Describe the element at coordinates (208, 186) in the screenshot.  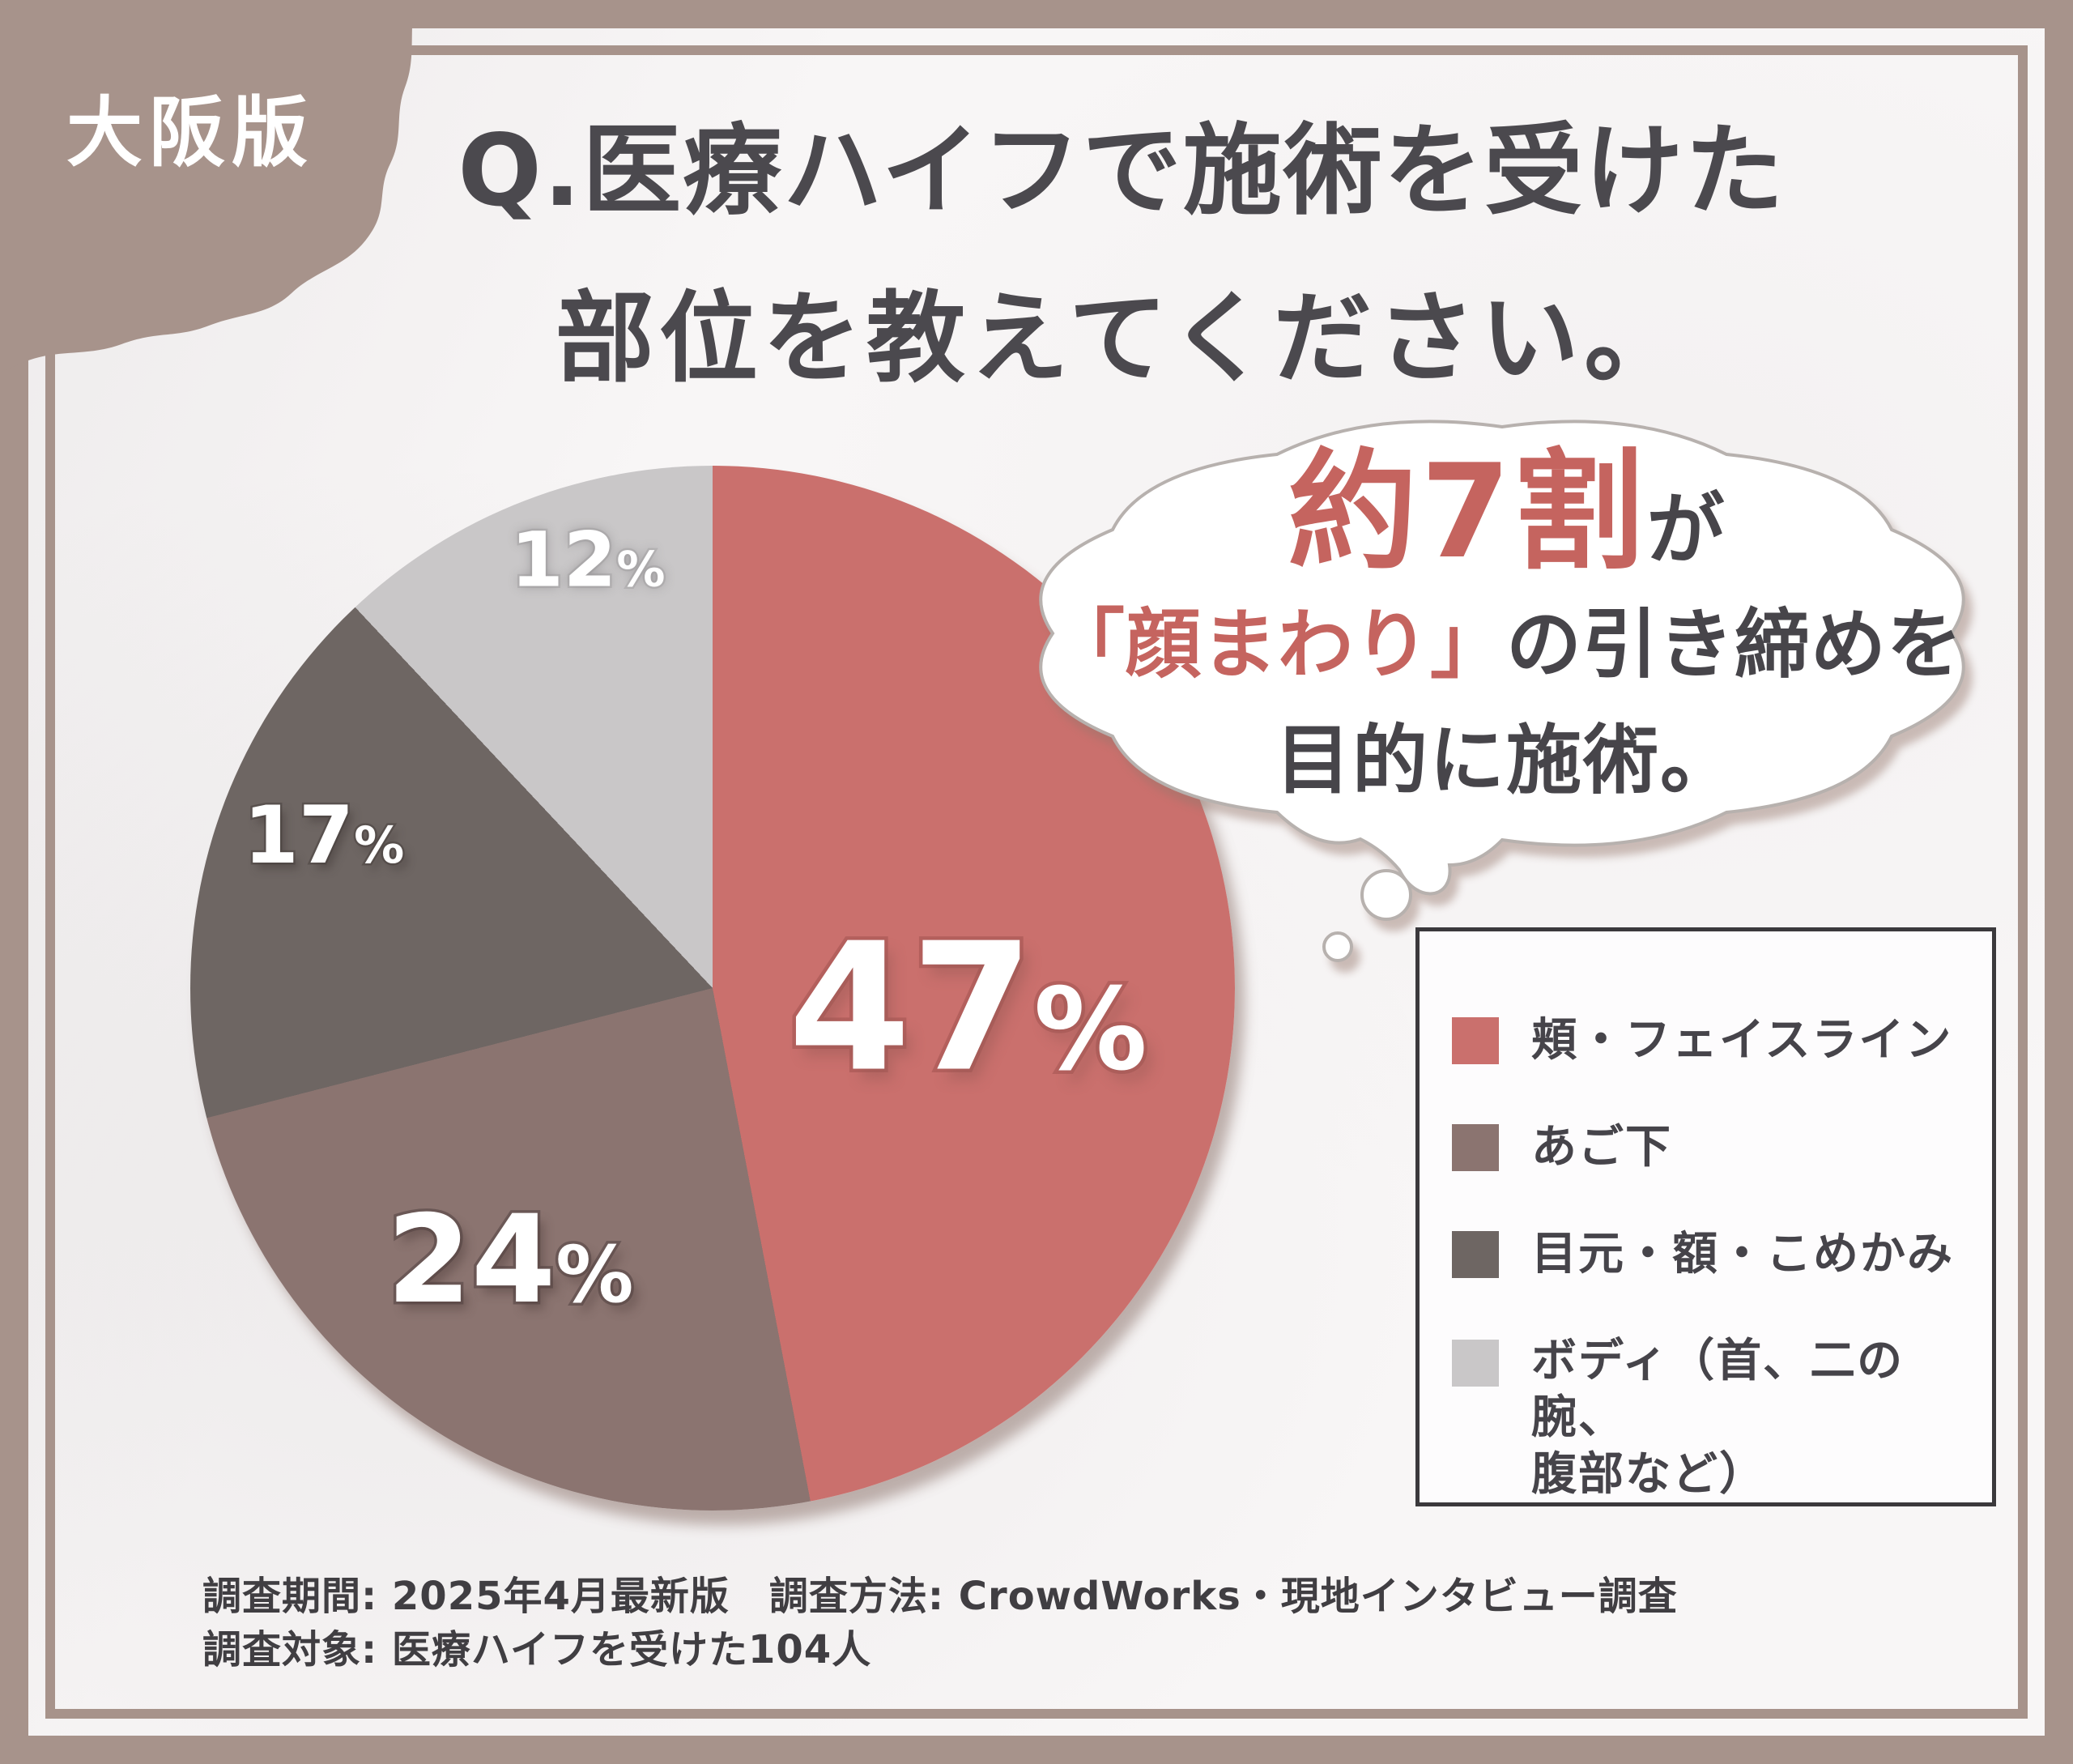
I see `corner-blob-shape` at that location.